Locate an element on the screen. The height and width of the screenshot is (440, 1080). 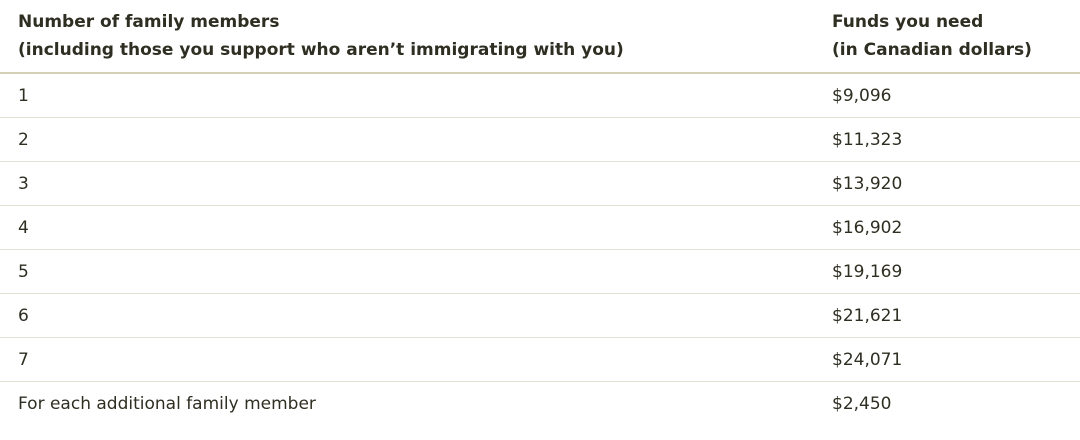
table-row: 3 $13,920 is located at coordinates (540, 183).